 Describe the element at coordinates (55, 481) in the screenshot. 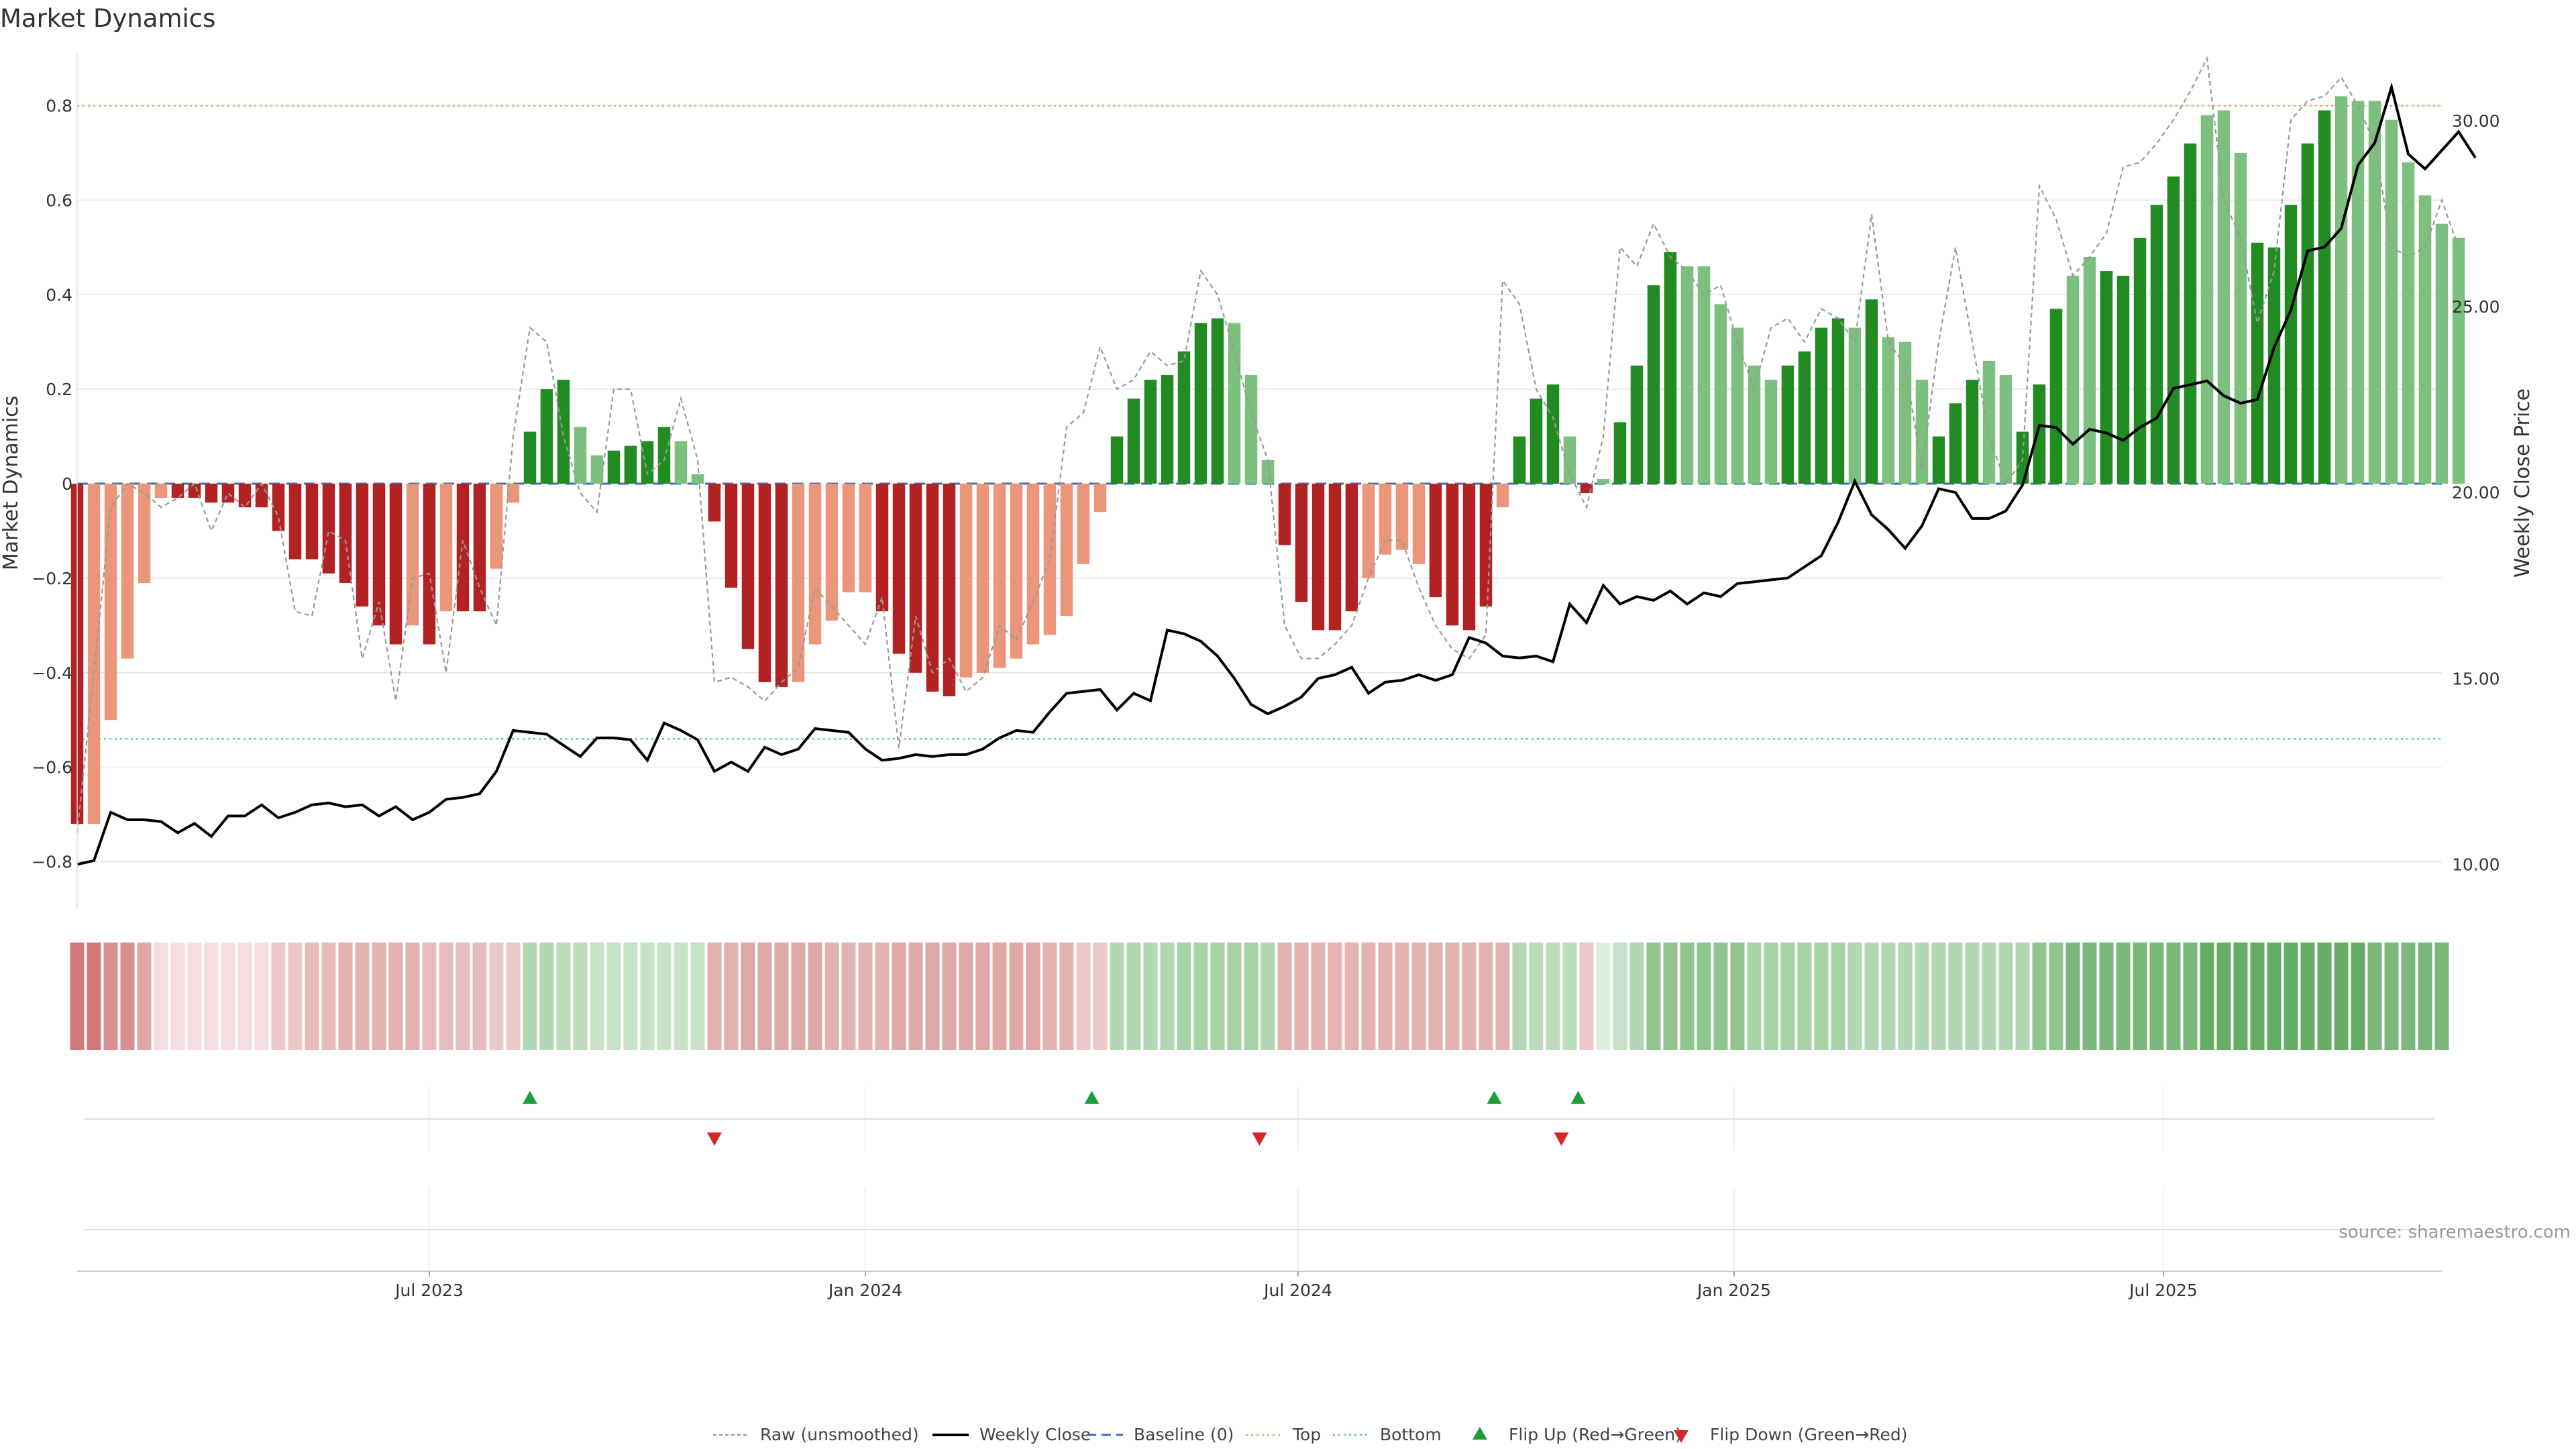

I see `left-axis: 0.8 0.6 0.4 0.2 0 −0.2 −0.4 −0.6 −0.8` at that location.